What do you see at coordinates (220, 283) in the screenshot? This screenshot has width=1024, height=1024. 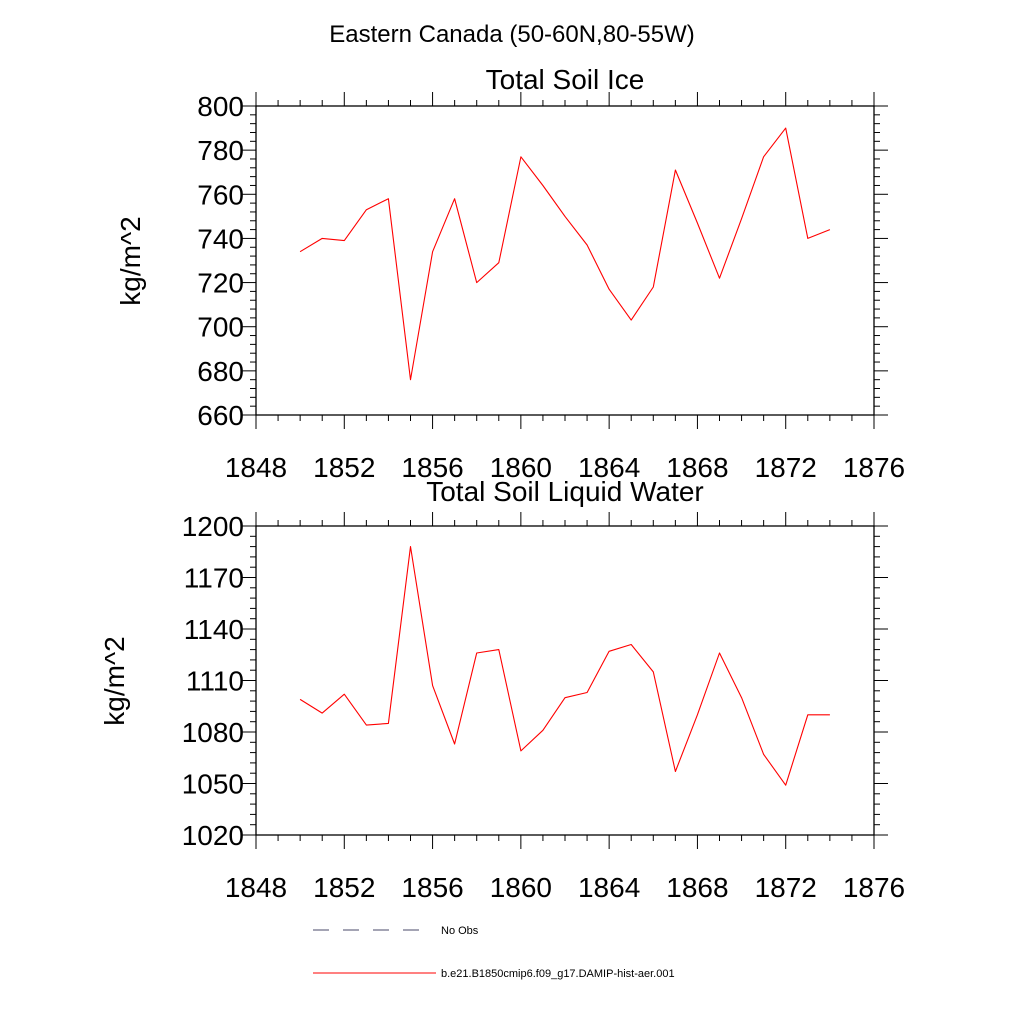 I see `y-tick-label: 720` at bounding box center [220, 283].